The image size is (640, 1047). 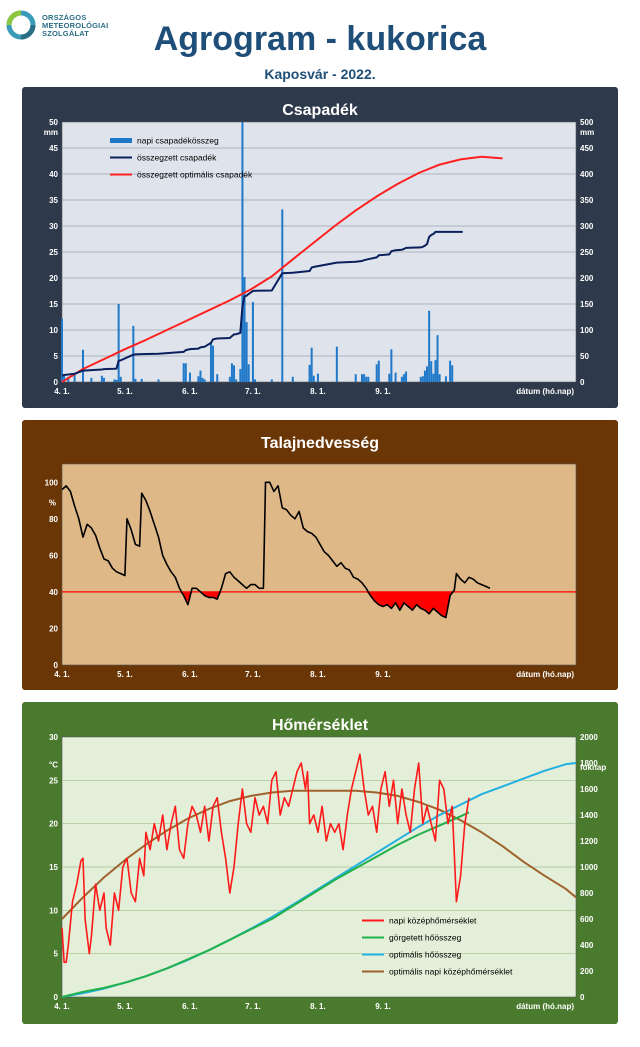 What do you see at coordinates (52, 502) in the screenshot?
I see `left-y-unit: %` at bounding box center [52, 502].